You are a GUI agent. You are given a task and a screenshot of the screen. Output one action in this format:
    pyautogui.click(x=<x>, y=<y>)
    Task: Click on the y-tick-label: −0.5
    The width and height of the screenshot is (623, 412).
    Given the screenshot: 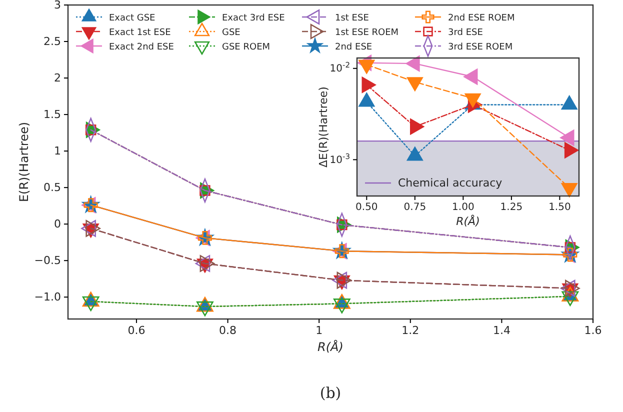 What is the action you would take?
    pyautogui.click(x=47, y=261)
    